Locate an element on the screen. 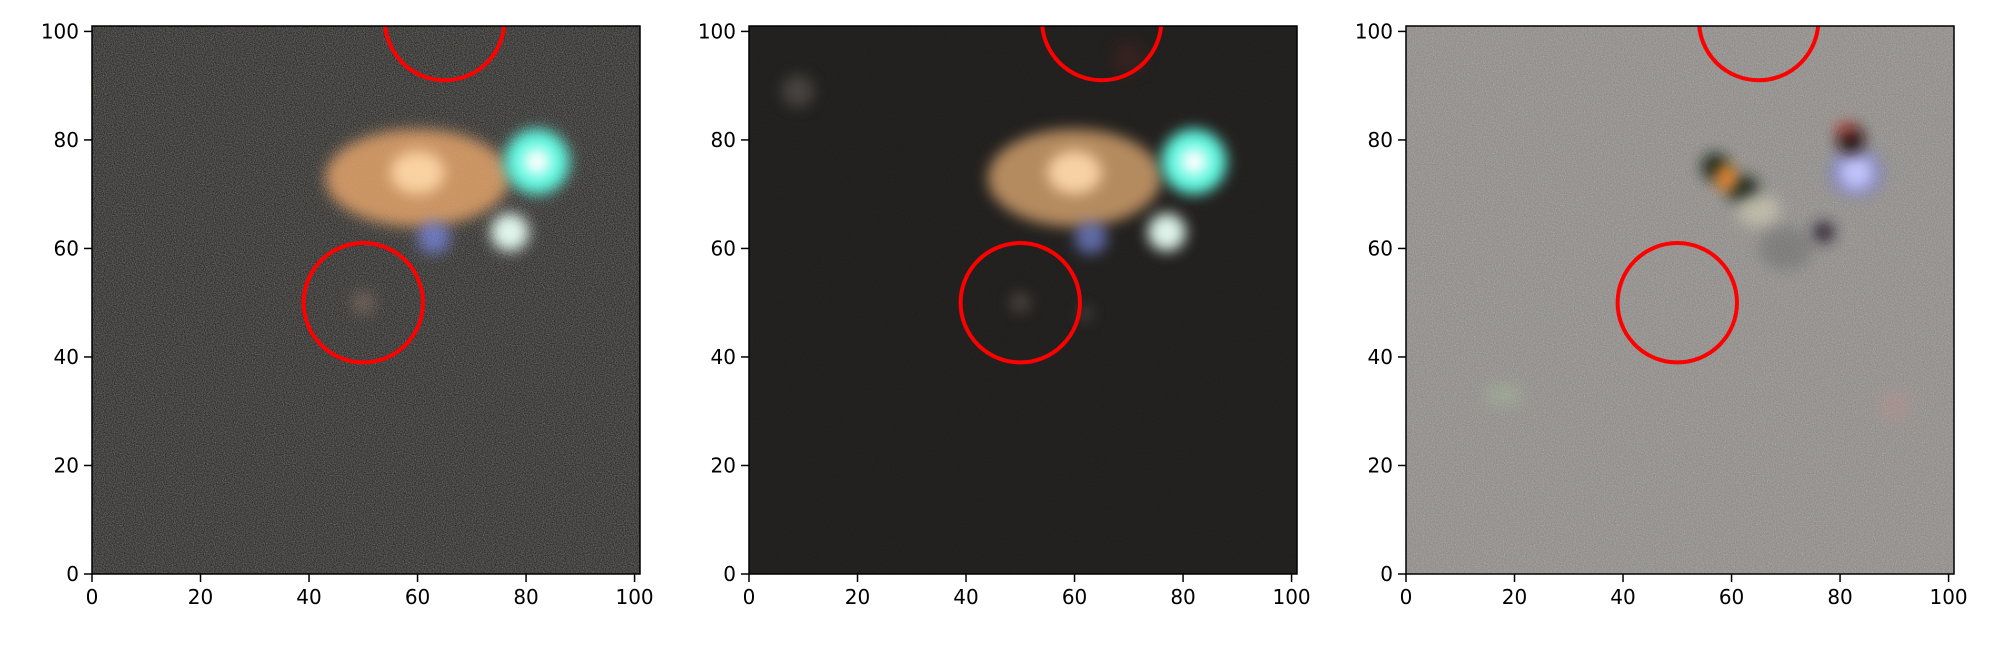 The height and width of the screenshot is (646, 1996). source-faint-blob is located at coordinates (798, 91).